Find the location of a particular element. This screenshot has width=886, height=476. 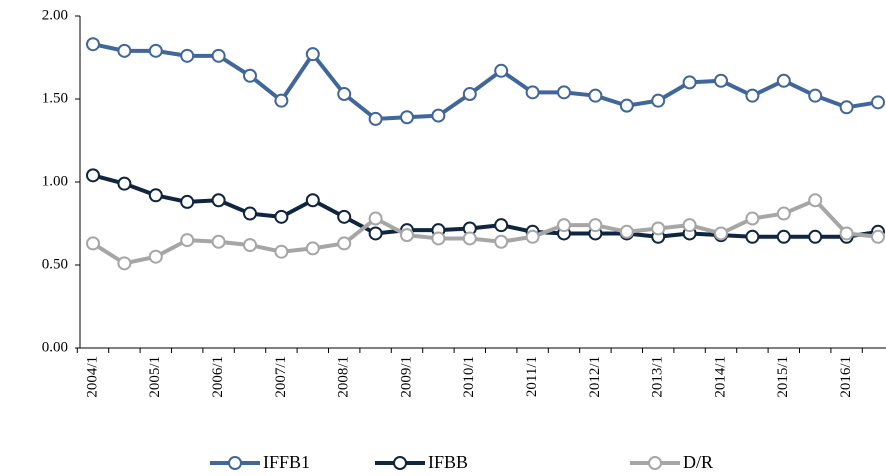

legend-label: D/R is located at coordinates (698, 462).